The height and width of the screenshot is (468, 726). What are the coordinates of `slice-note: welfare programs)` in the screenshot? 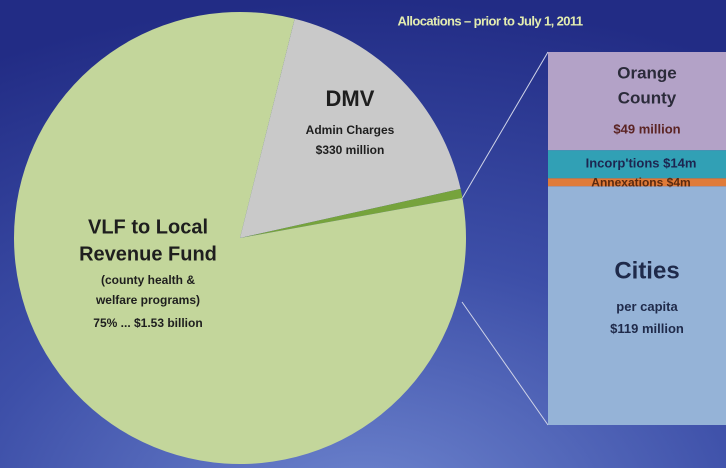 It's located at (147, 300).